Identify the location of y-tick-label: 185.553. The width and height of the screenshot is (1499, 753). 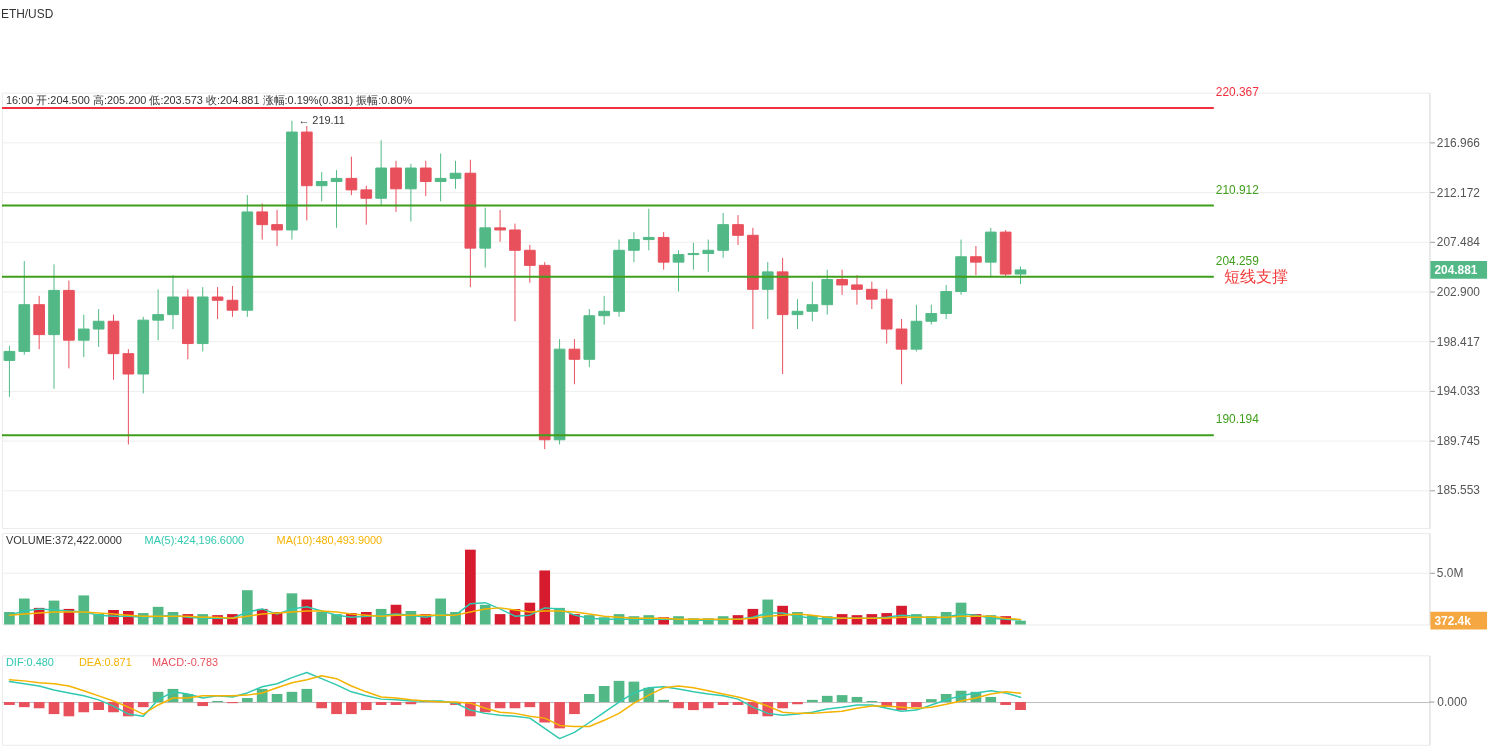
(1458, 490).